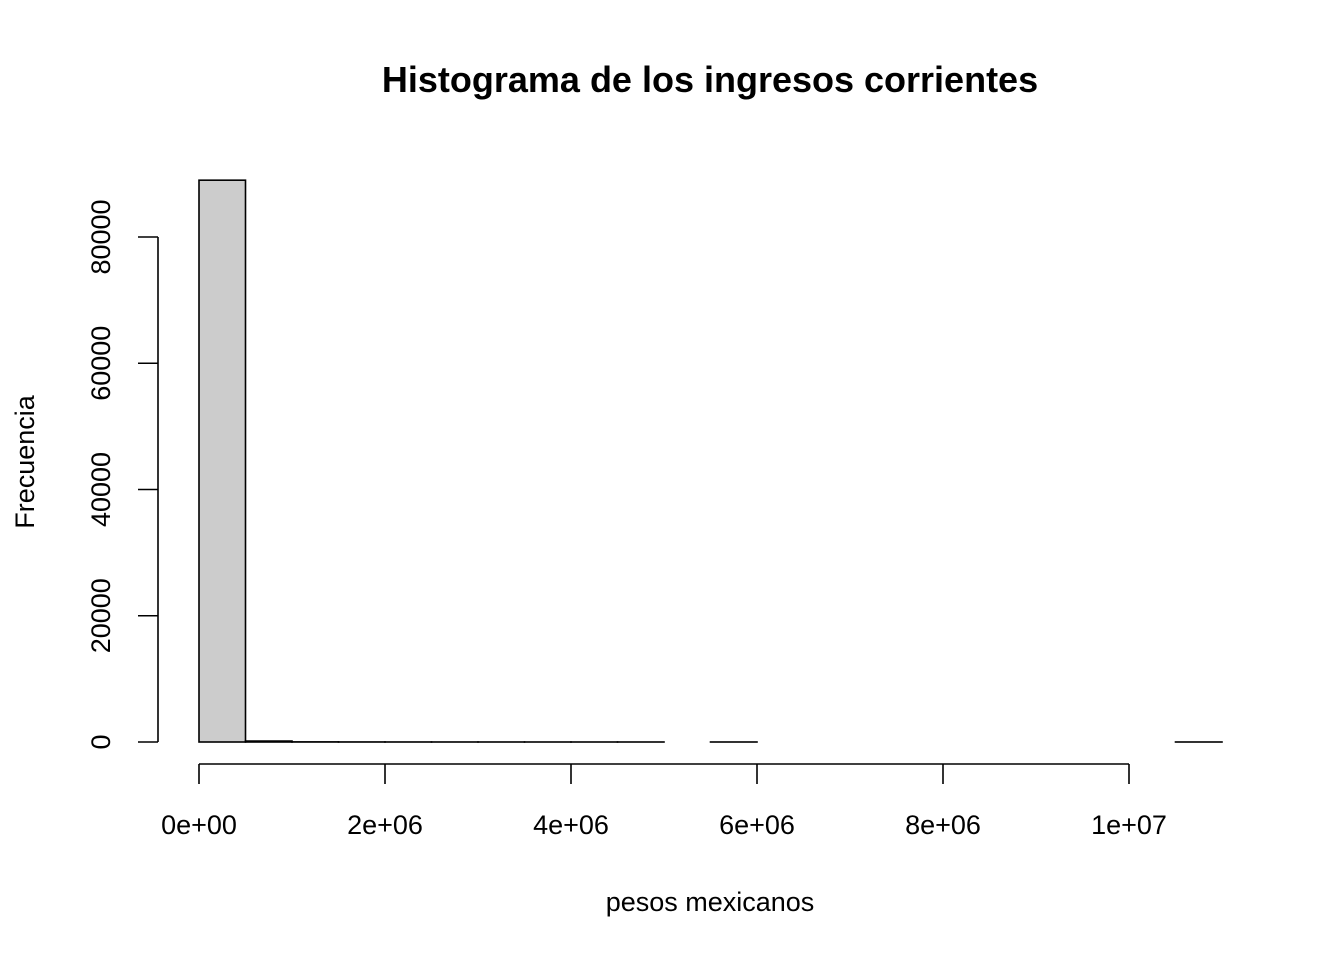  I want to click on y-tick-label: 0, so click(101, 741).